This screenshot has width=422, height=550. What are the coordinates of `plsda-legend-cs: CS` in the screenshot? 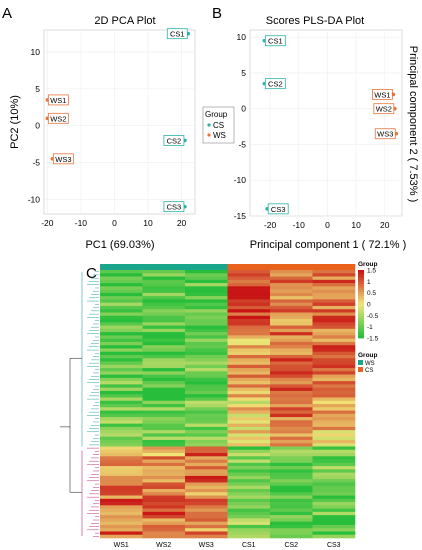 It's located at (218, 125).